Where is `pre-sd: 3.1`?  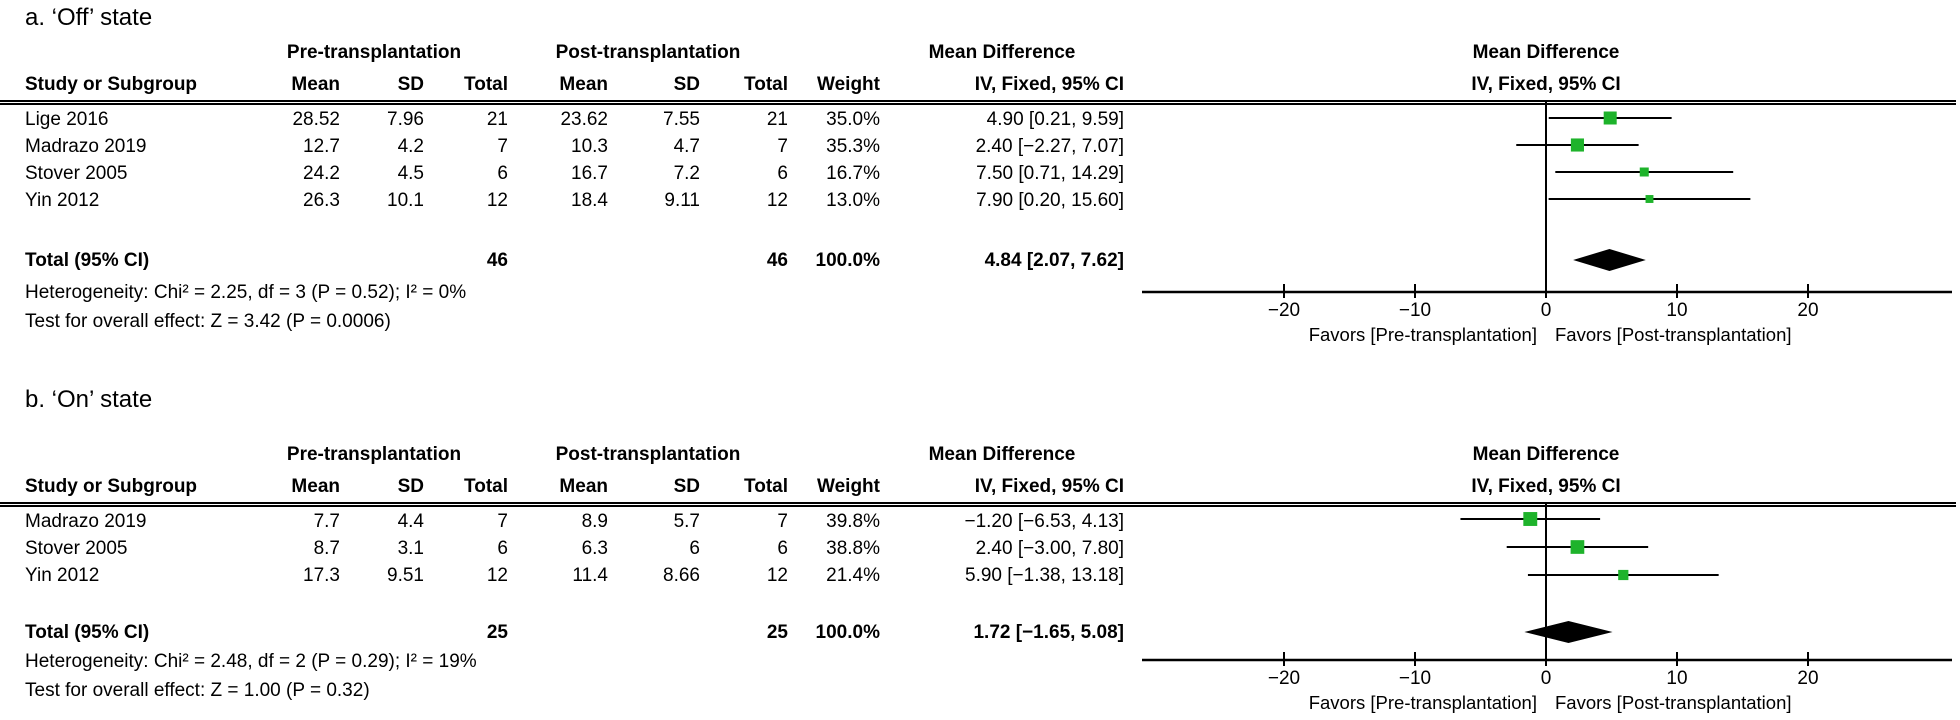 pre-sd: 3.1 is located at coordinates (410, 548).